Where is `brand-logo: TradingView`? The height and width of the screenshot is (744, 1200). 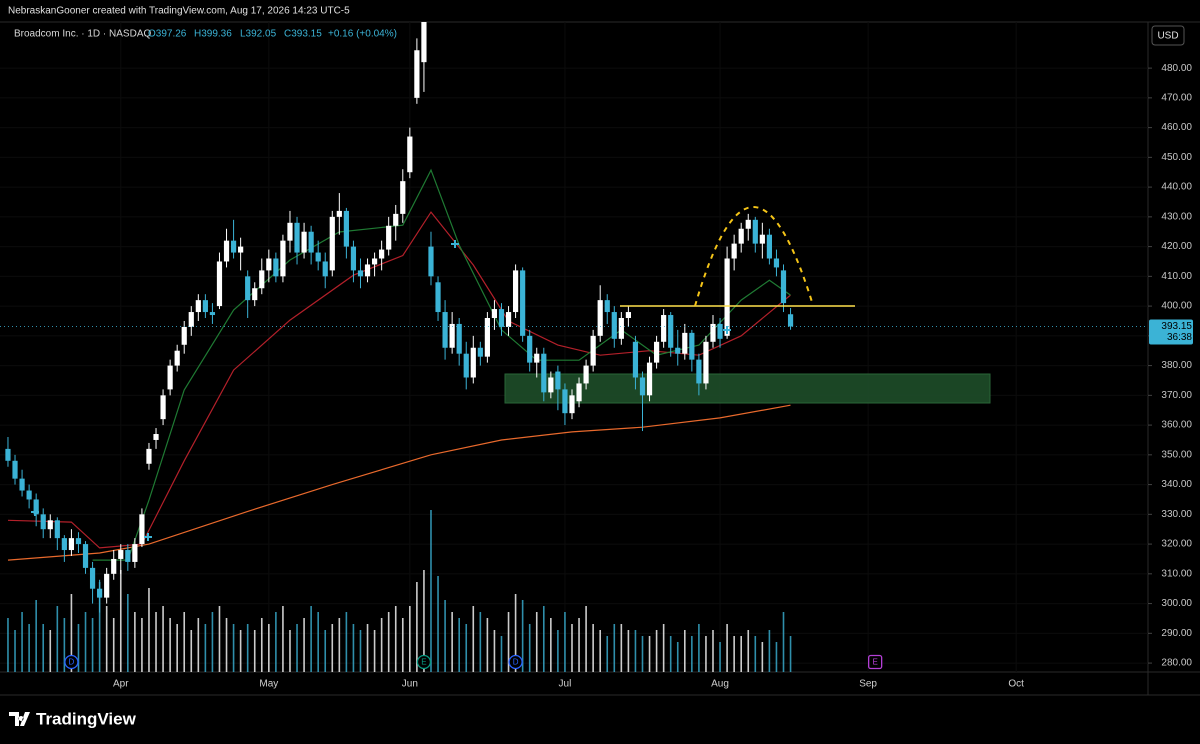 brand-logo: TradingView is located at coordinates (73, 718).